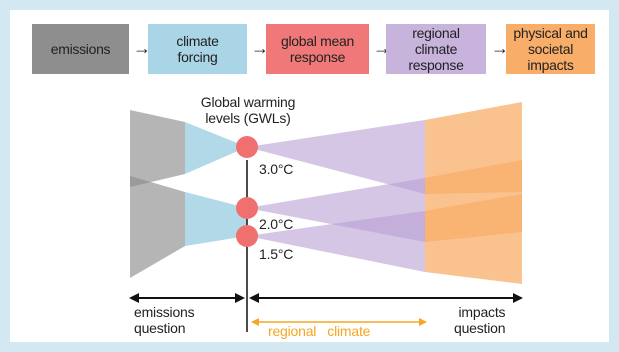 The height and width of the screenshot is (352, 619). I want to click on arrow-4: →, so click(500, 48).